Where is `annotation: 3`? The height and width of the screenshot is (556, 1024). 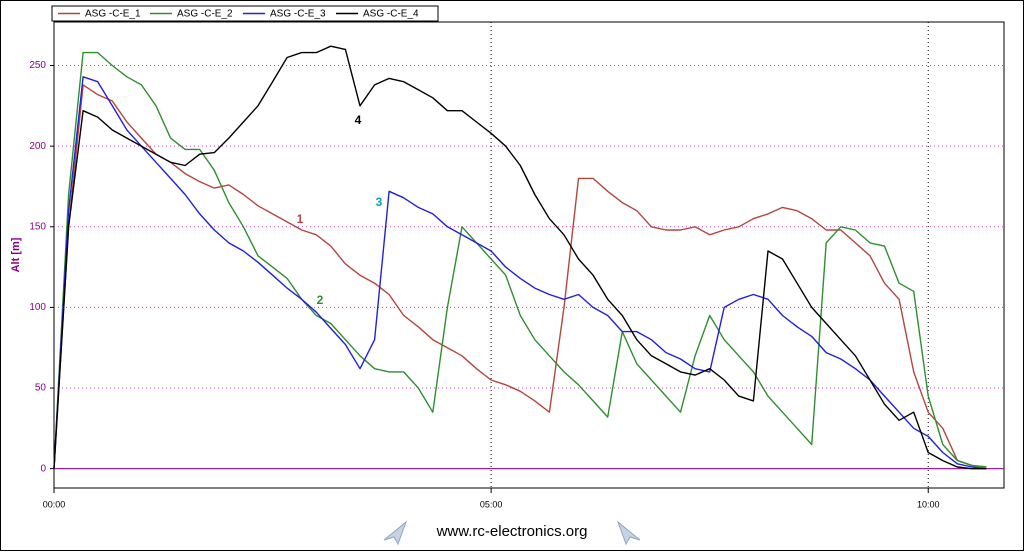
annotation: 3 is located at coordinates (379, 202).